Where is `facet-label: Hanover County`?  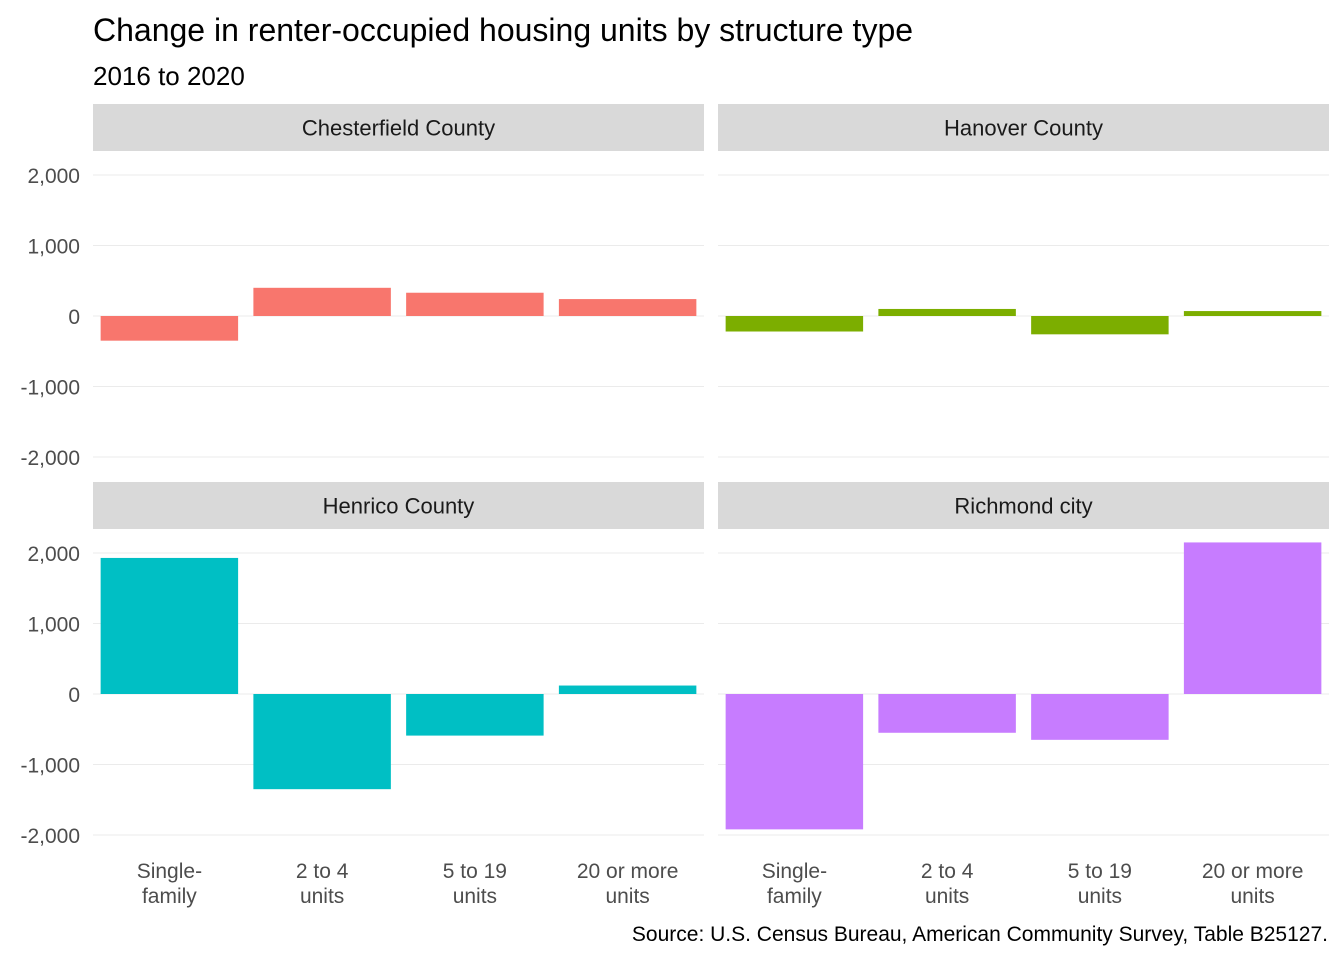
facet-label: Hanover County is located at coordinates (1023, 128).